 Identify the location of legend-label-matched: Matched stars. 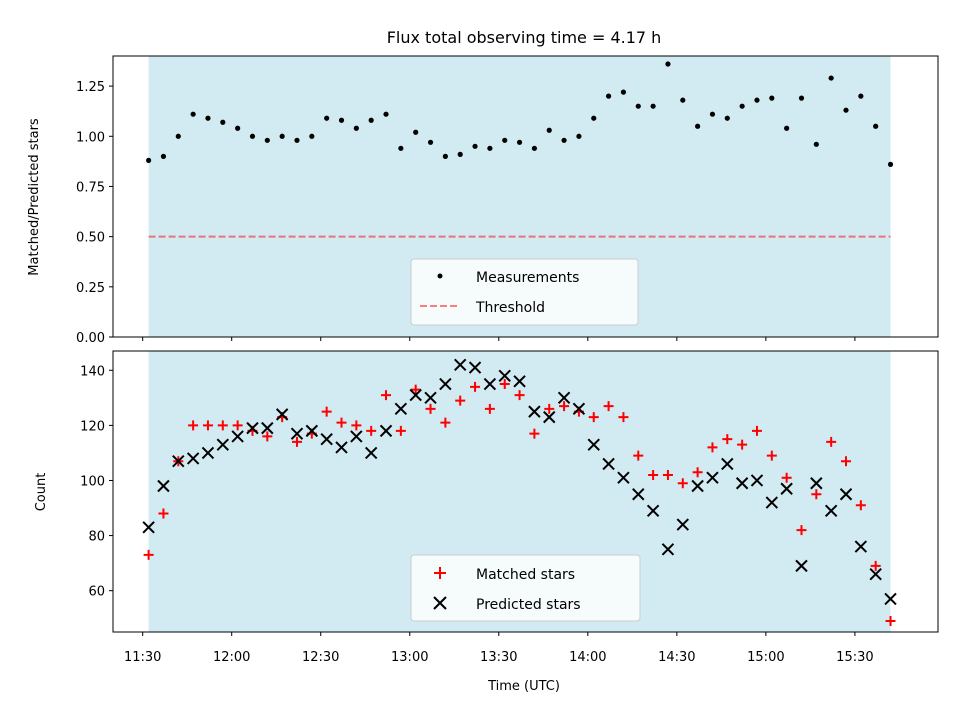
(525, 575).